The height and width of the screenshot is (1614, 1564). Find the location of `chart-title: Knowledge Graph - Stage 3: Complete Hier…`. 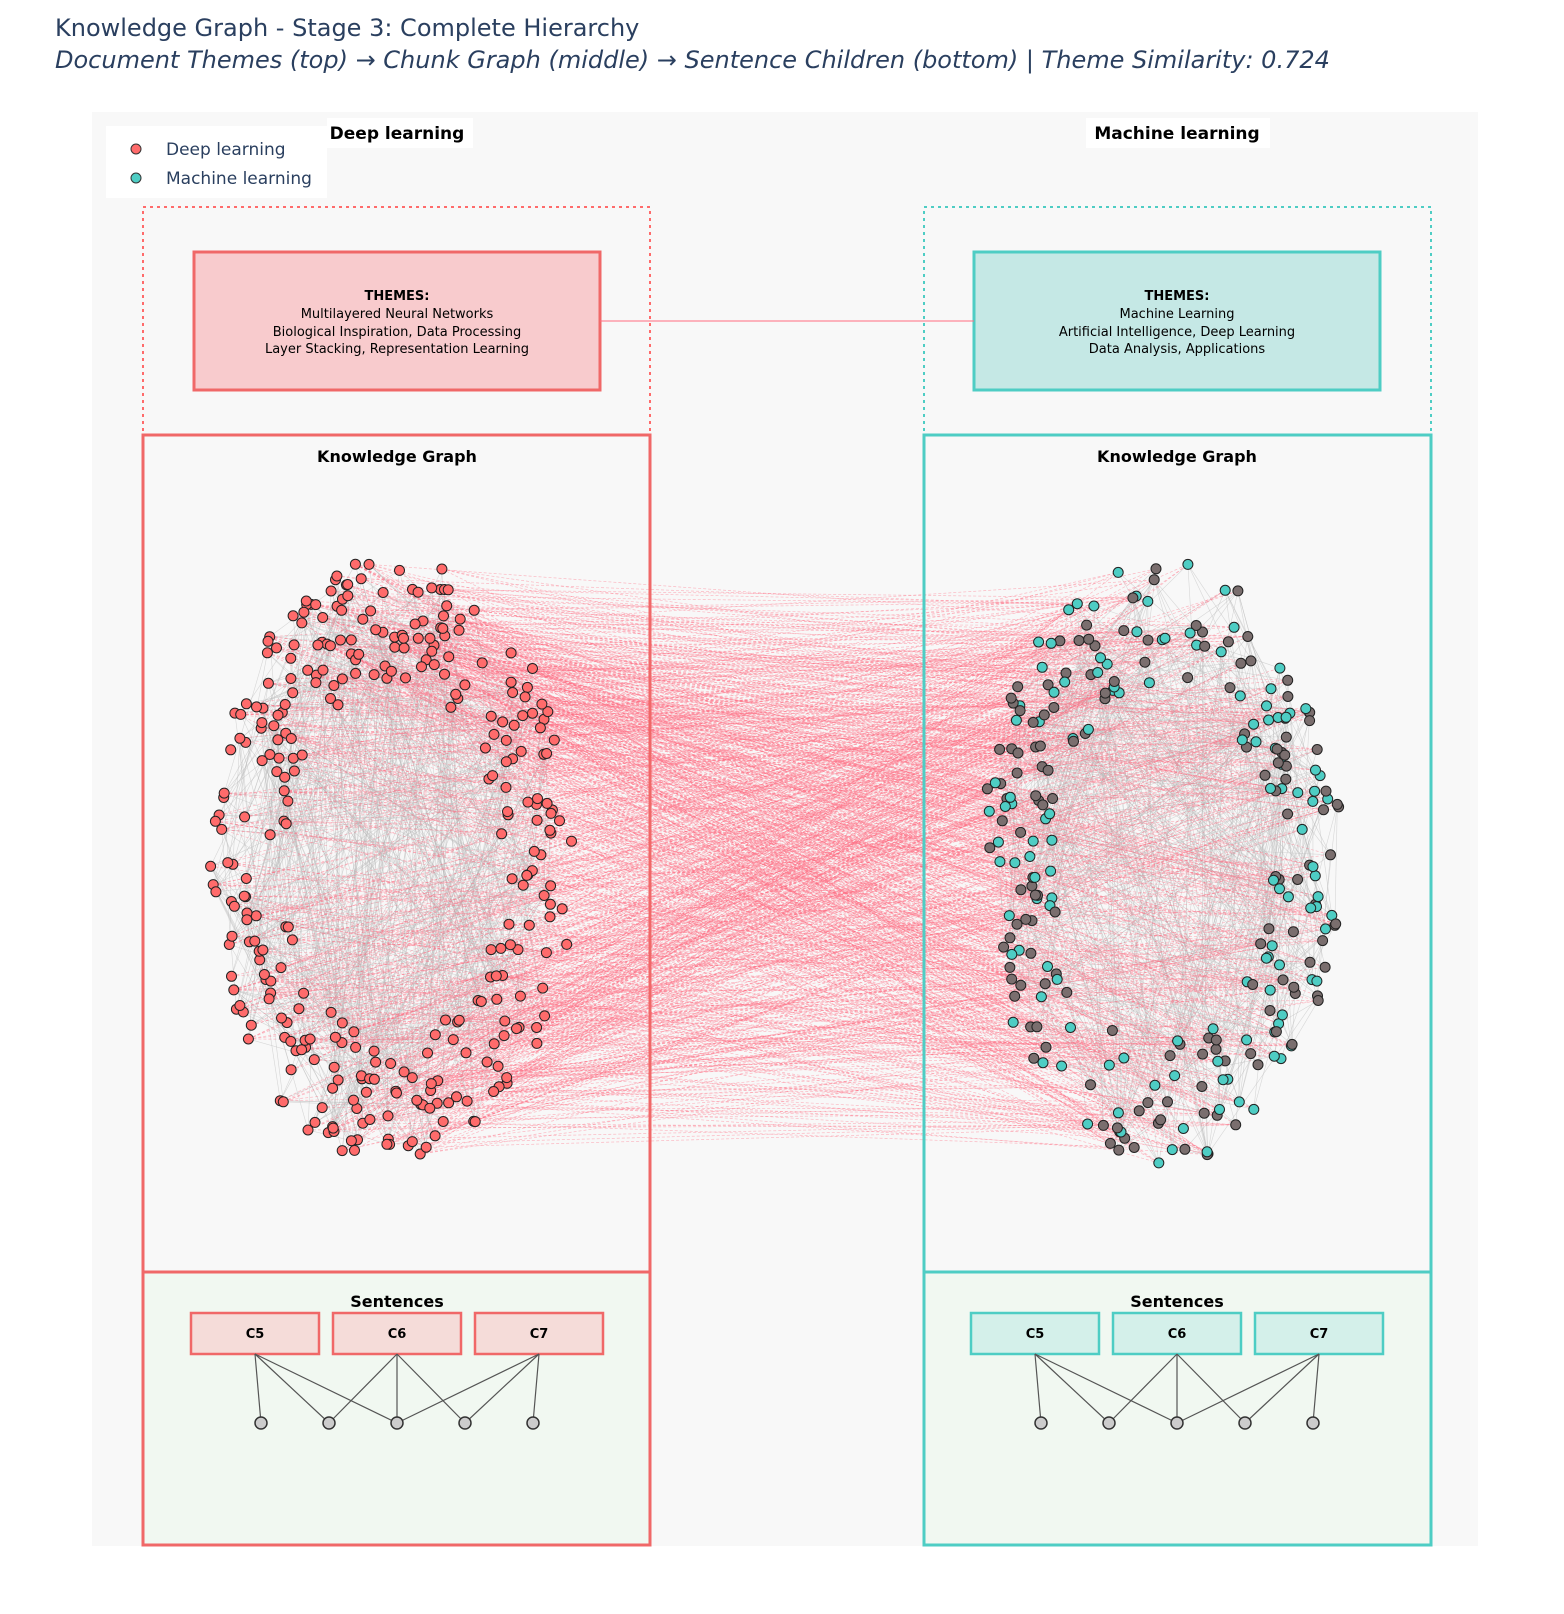

chart-title: Knowledge Graph - Stage 3: Complete Hier… is located at coordinates (347, 28).